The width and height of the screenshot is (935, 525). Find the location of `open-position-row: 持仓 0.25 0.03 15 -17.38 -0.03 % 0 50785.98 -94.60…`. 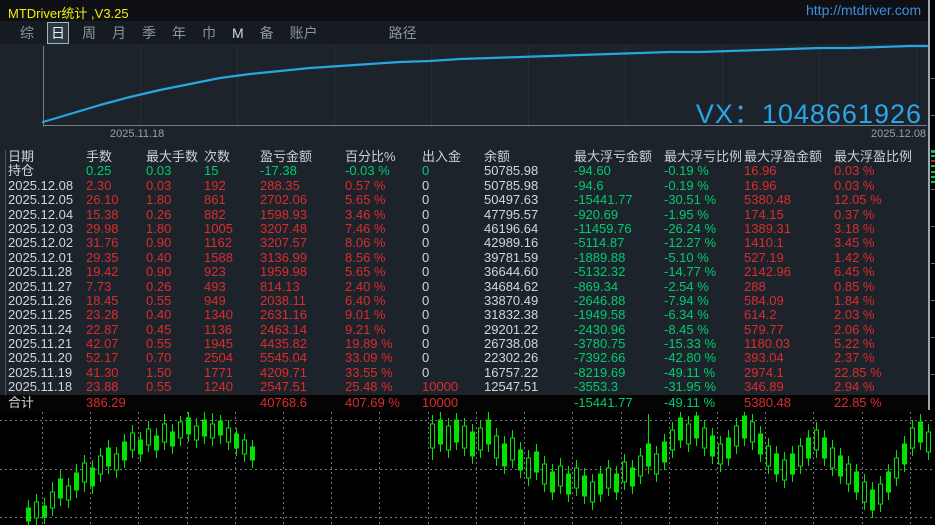

open-position-row: 持仓 0.25 0.03 15 -17.38 -0.03 % 0 50785.98 -94.60… is located at coordinates (464, 171).